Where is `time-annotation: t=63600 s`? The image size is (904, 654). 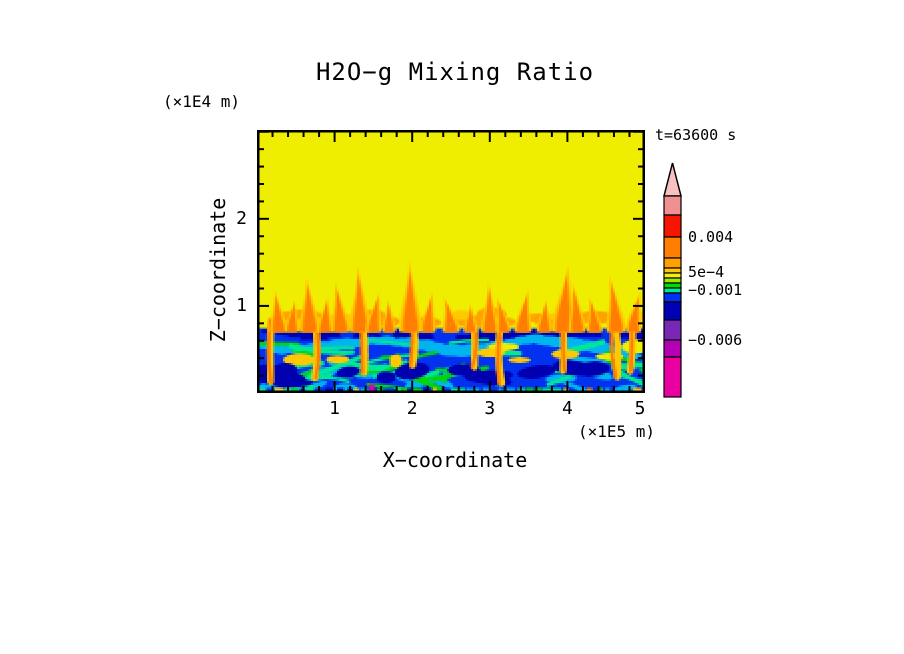
time-annotation: t=63600 s is located at coordinates (696, 135).